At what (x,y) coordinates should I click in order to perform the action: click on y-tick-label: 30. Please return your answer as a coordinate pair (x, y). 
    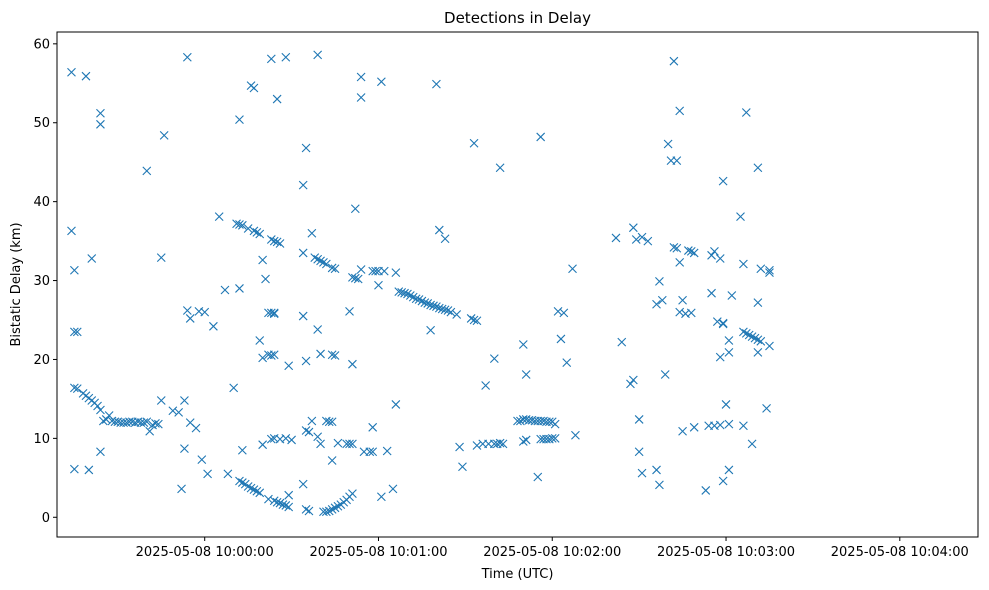
    Looking at the image, I should click on (41, 281).